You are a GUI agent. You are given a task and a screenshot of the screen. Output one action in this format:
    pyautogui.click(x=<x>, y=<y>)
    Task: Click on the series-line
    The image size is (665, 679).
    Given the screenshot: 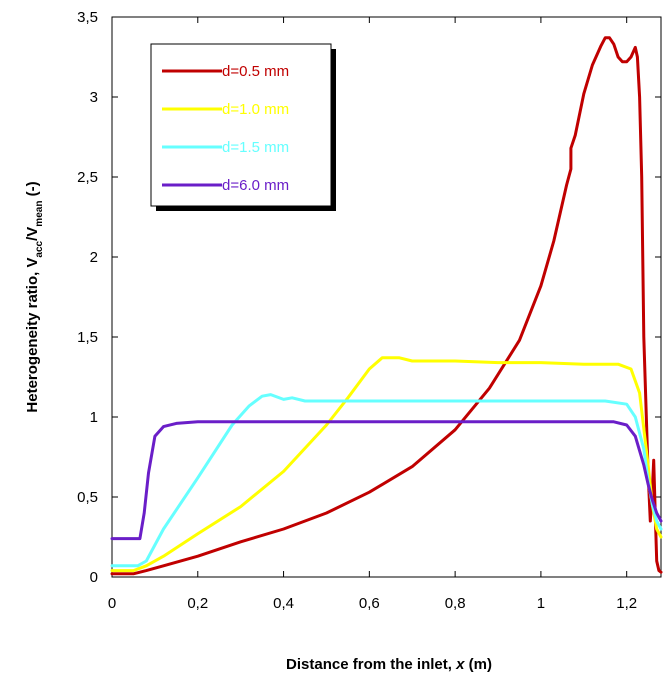 What is the action you would take?
    pyautogui.click(x=386, y=480)
    